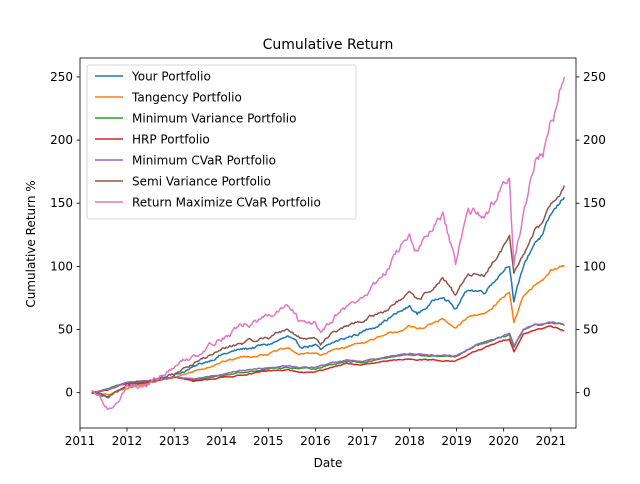 Image resolution: width=640 pixels, height=484 pixels. What do you see at coordinates (226, 203) in the screenshot?
I see `legend-label: Return Maximize CVaR Portfolio` at bounding box center [226, 203].